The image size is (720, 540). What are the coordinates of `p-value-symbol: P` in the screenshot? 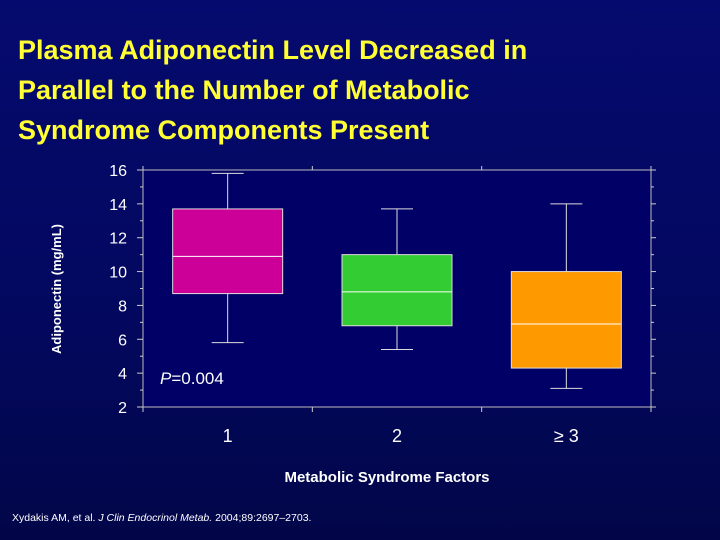 It's located at (166, 378).